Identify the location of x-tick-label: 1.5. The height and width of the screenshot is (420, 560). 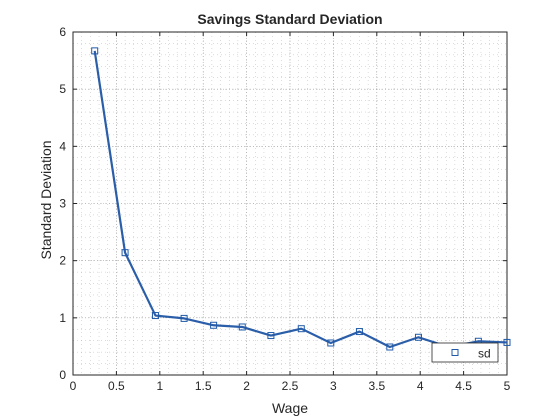
(203, 386).